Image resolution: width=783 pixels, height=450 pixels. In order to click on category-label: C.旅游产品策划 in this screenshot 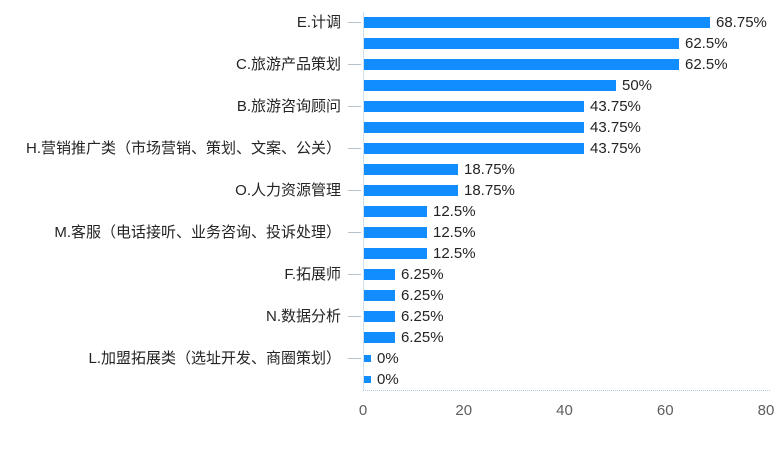, I will do `click(288, 64)`.